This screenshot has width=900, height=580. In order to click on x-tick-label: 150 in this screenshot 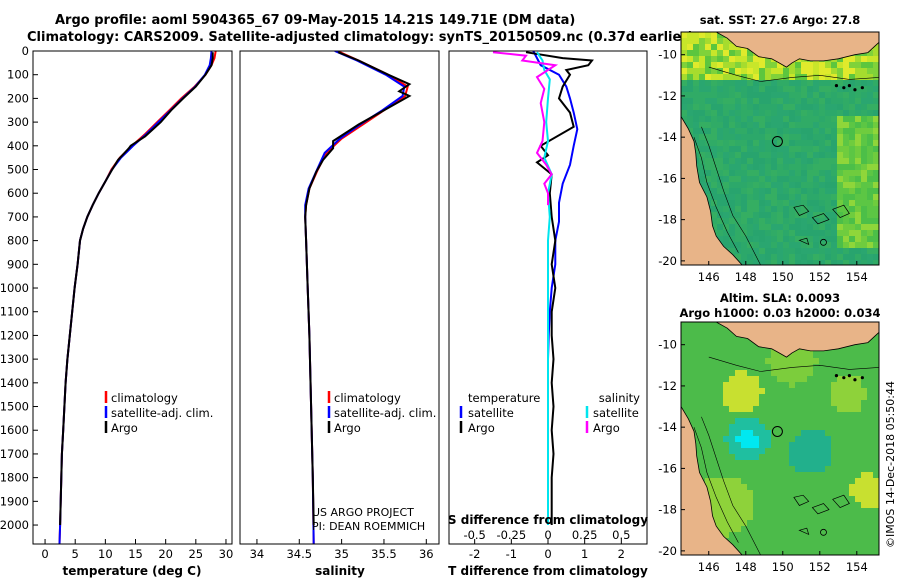, I will do `click(783, 277)`.